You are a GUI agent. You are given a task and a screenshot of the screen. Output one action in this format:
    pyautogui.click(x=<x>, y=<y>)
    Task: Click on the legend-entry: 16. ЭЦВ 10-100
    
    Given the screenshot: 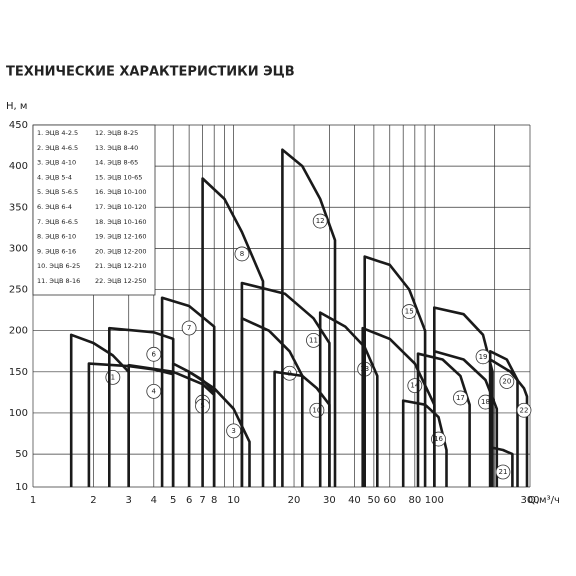 What is the action you would take?
    pyautogui.click(x=121, y=192)
    